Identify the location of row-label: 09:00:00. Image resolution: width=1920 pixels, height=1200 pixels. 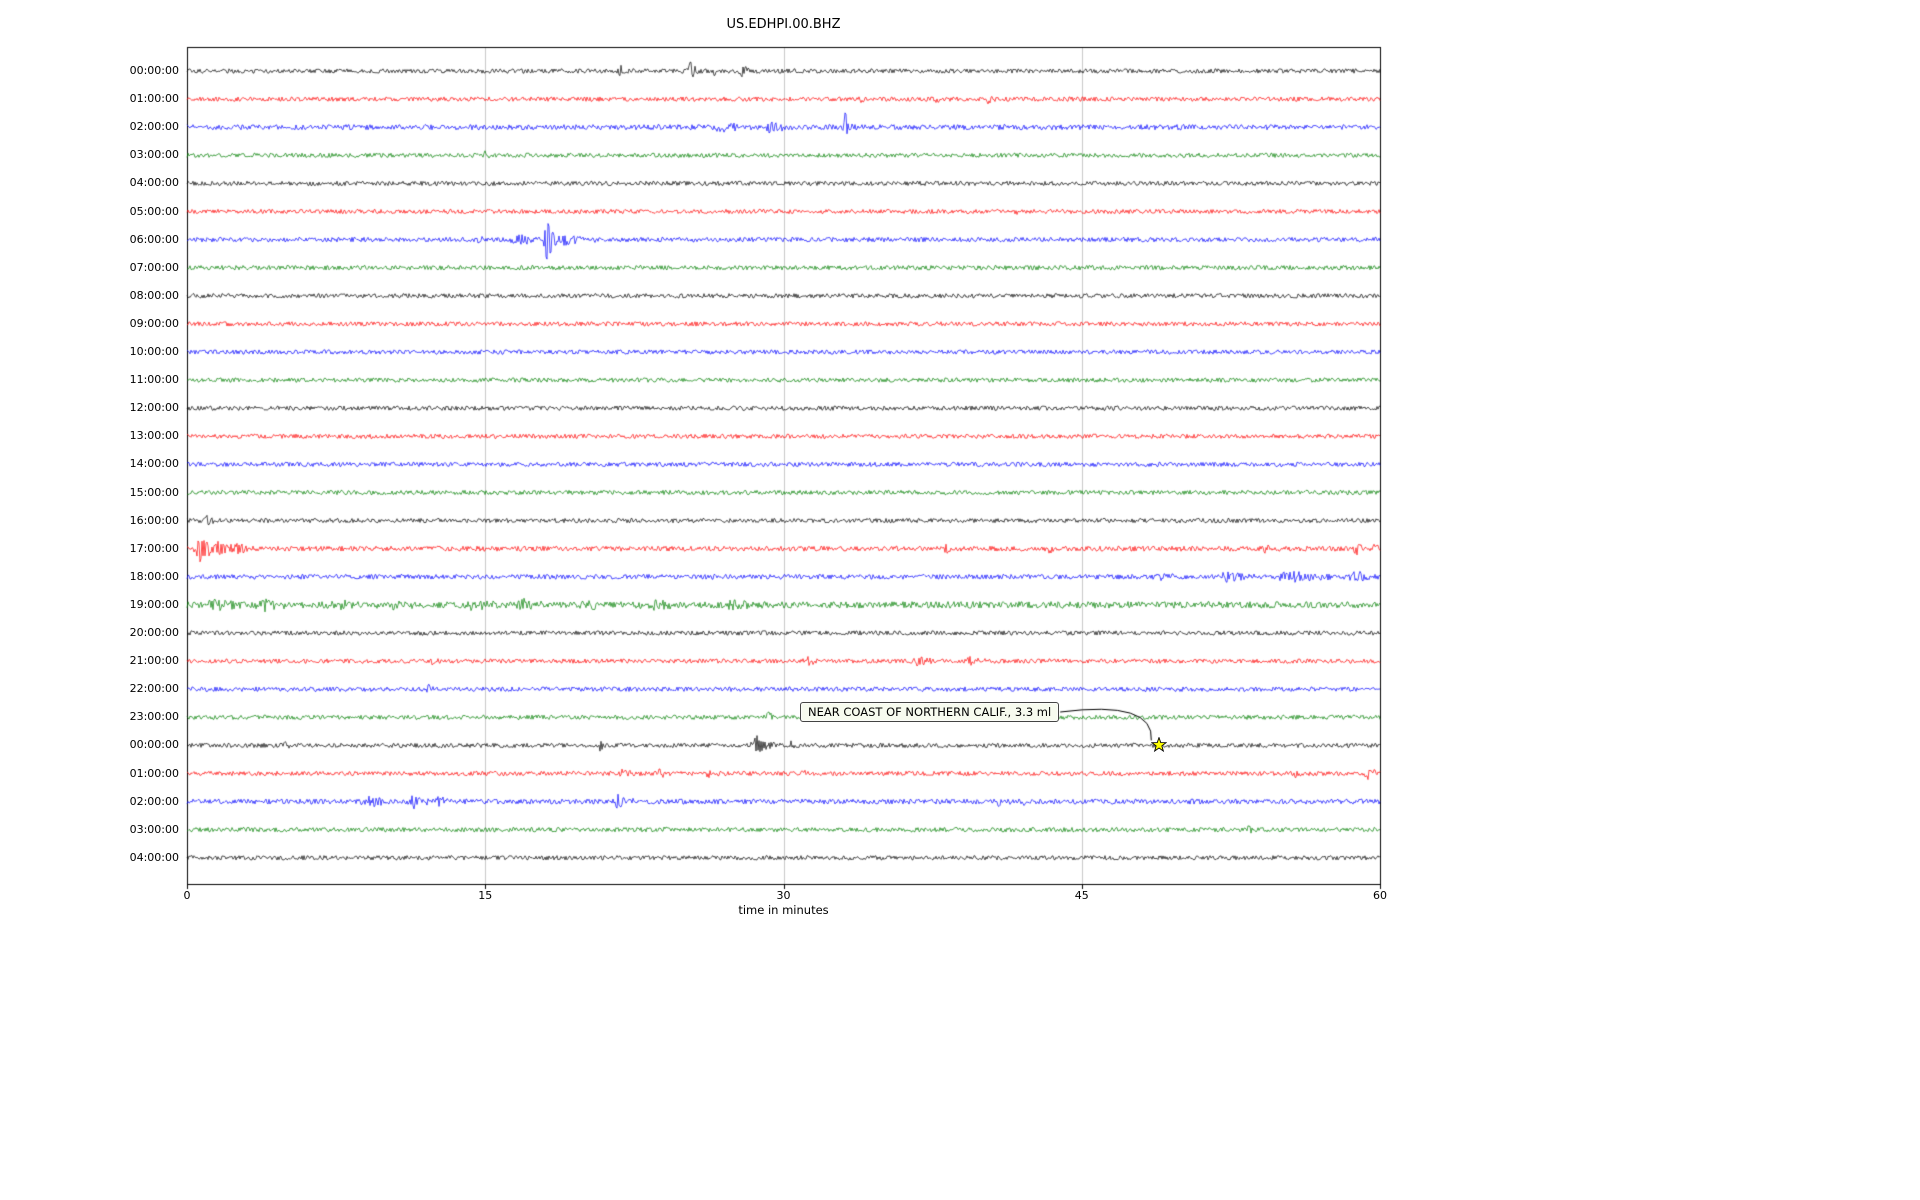
(154, 323).